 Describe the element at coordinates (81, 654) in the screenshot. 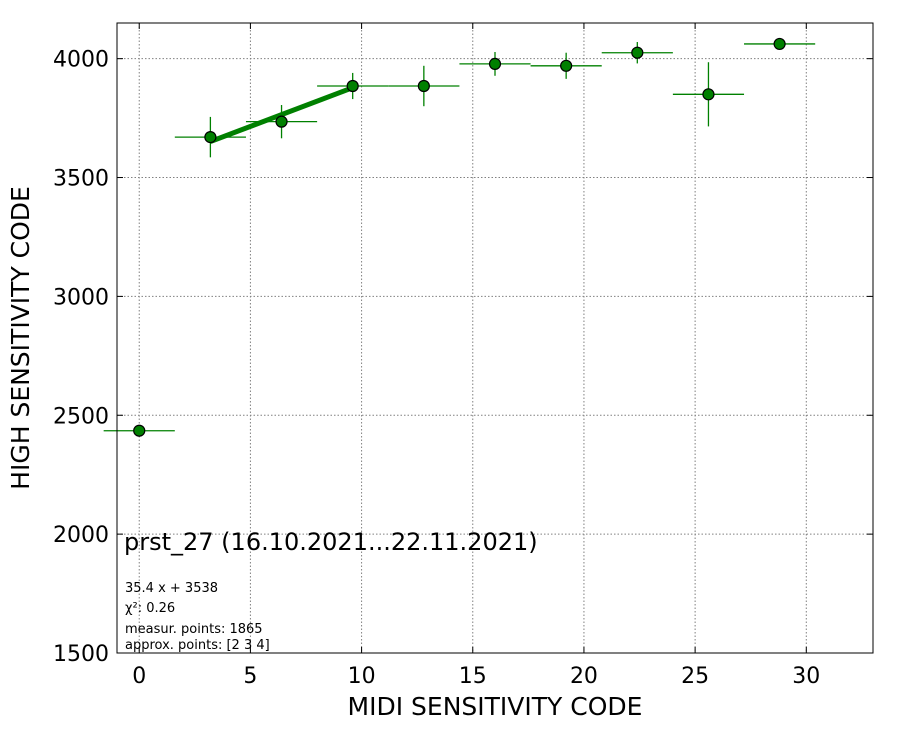

I see `y-tick-label: 1500` at that location.